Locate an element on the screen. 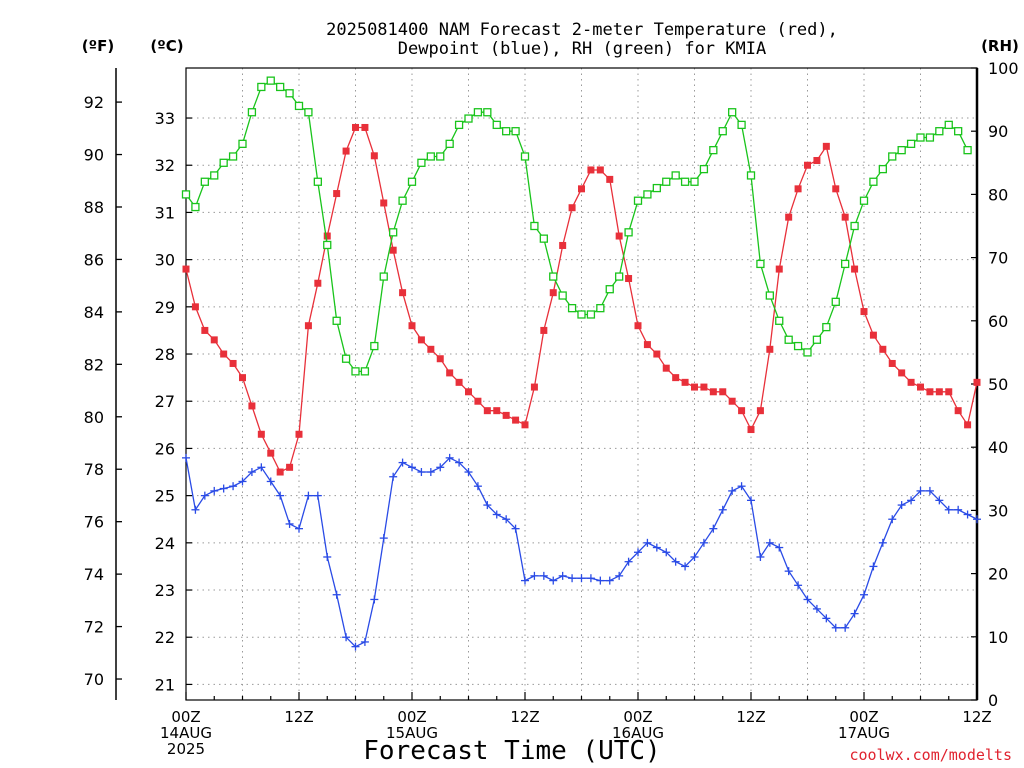 The width and height of the screenshot is (1024, 768). time-tick-label: 12Z is located at coordinates (976, 717).